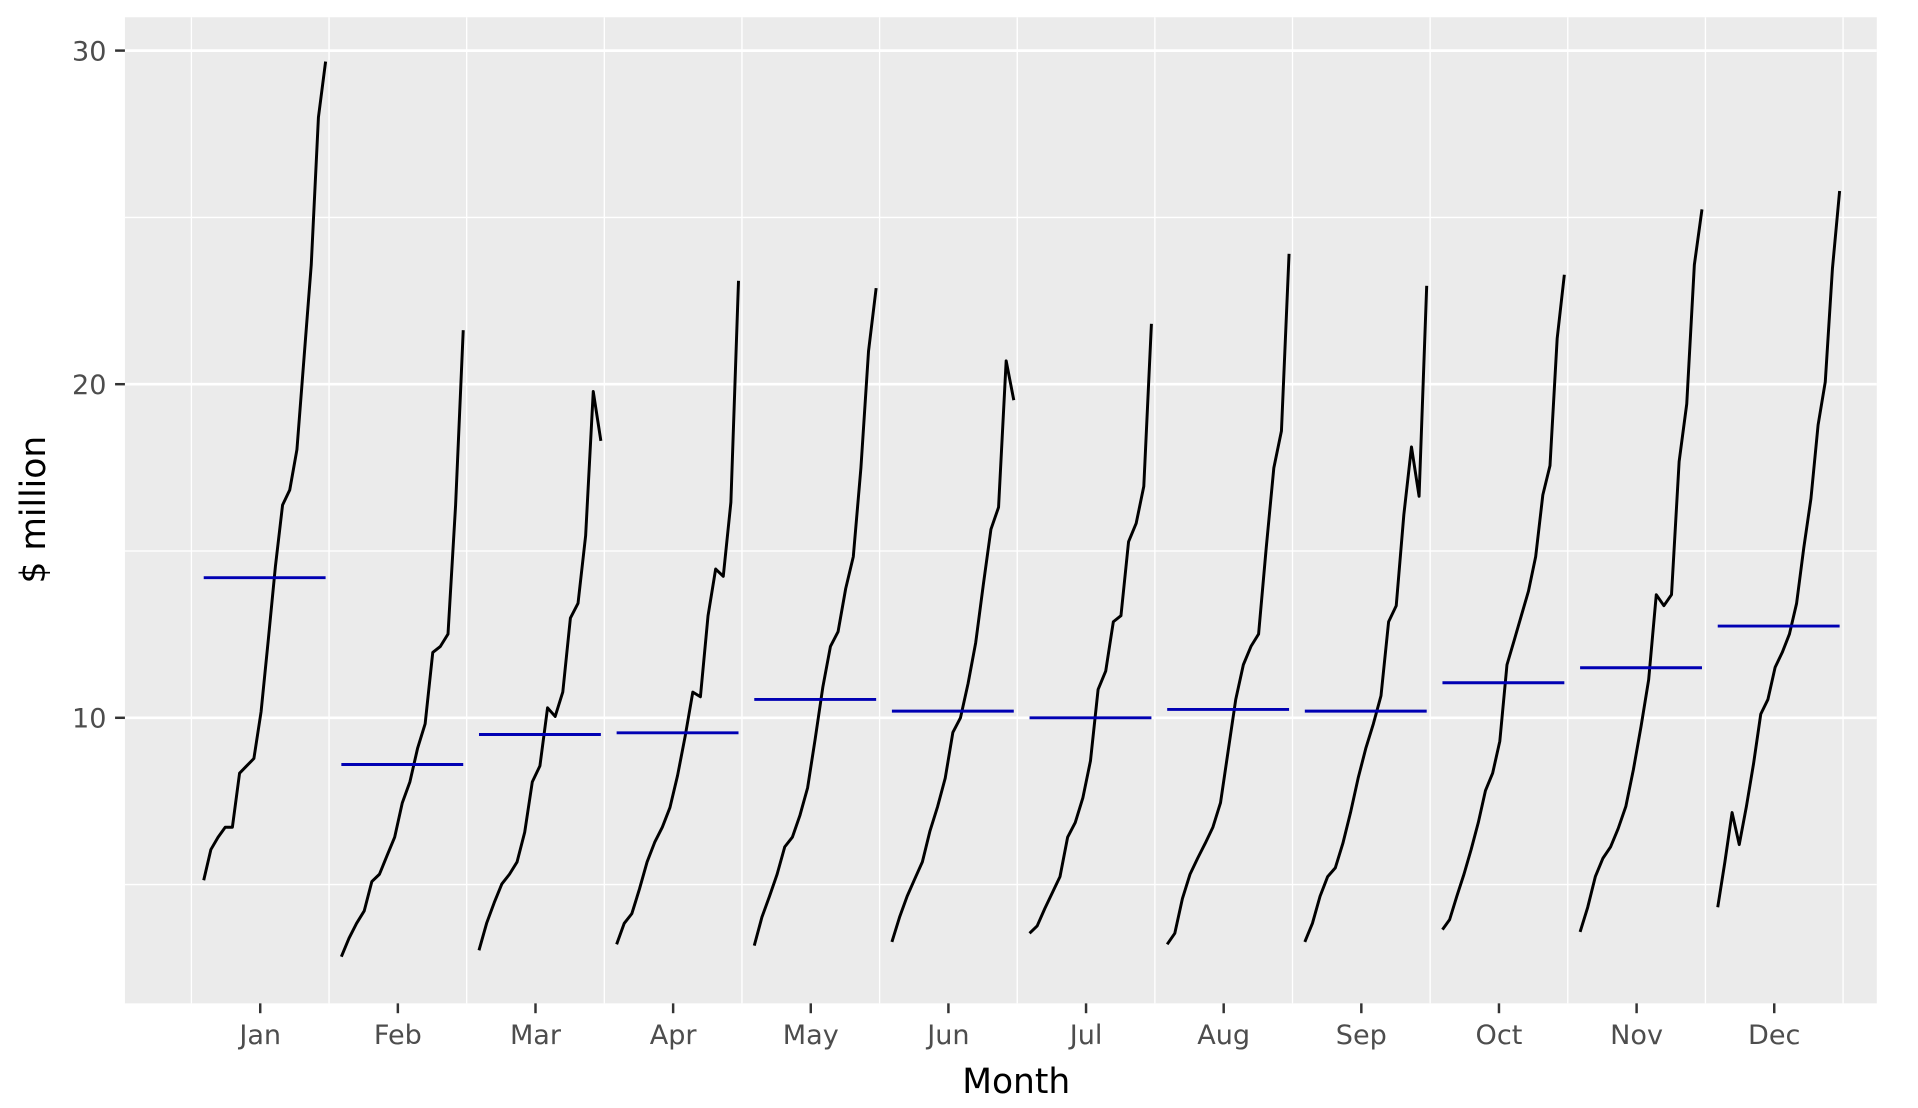 Image resolution: width=1918 pixels, height=1108 pixels. What do you see at coordinates (1361, 1035) in the screenshot?
I see `x-tick-label: Sep` at bounding box center [1361, 1035].